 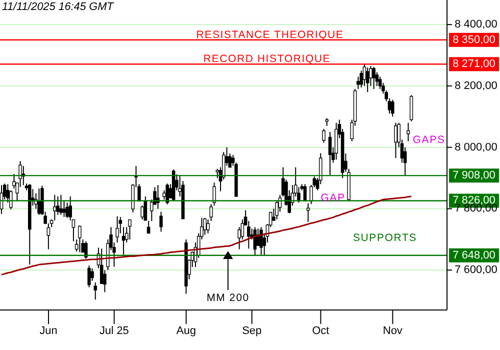 What do you see at coordinates (321, 331) in the screenshot?
I see `x-tick-label: Oct` at bounding box center [321, 331].